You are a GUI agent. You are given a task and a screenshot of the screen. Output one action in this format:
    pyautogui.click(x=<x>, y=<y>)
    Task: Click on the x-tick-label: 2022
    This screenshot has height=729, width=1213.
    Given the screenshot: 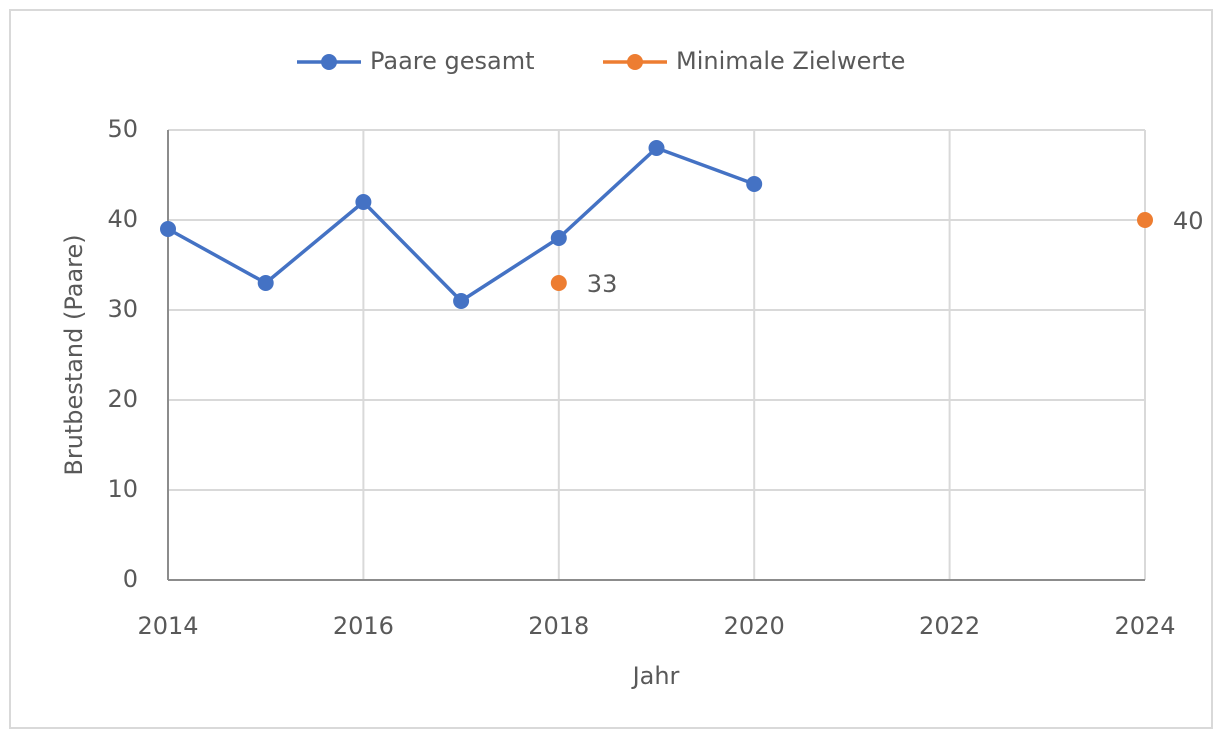 What is the action you would take?
    pyautogui.click(x=949, y=626)
    